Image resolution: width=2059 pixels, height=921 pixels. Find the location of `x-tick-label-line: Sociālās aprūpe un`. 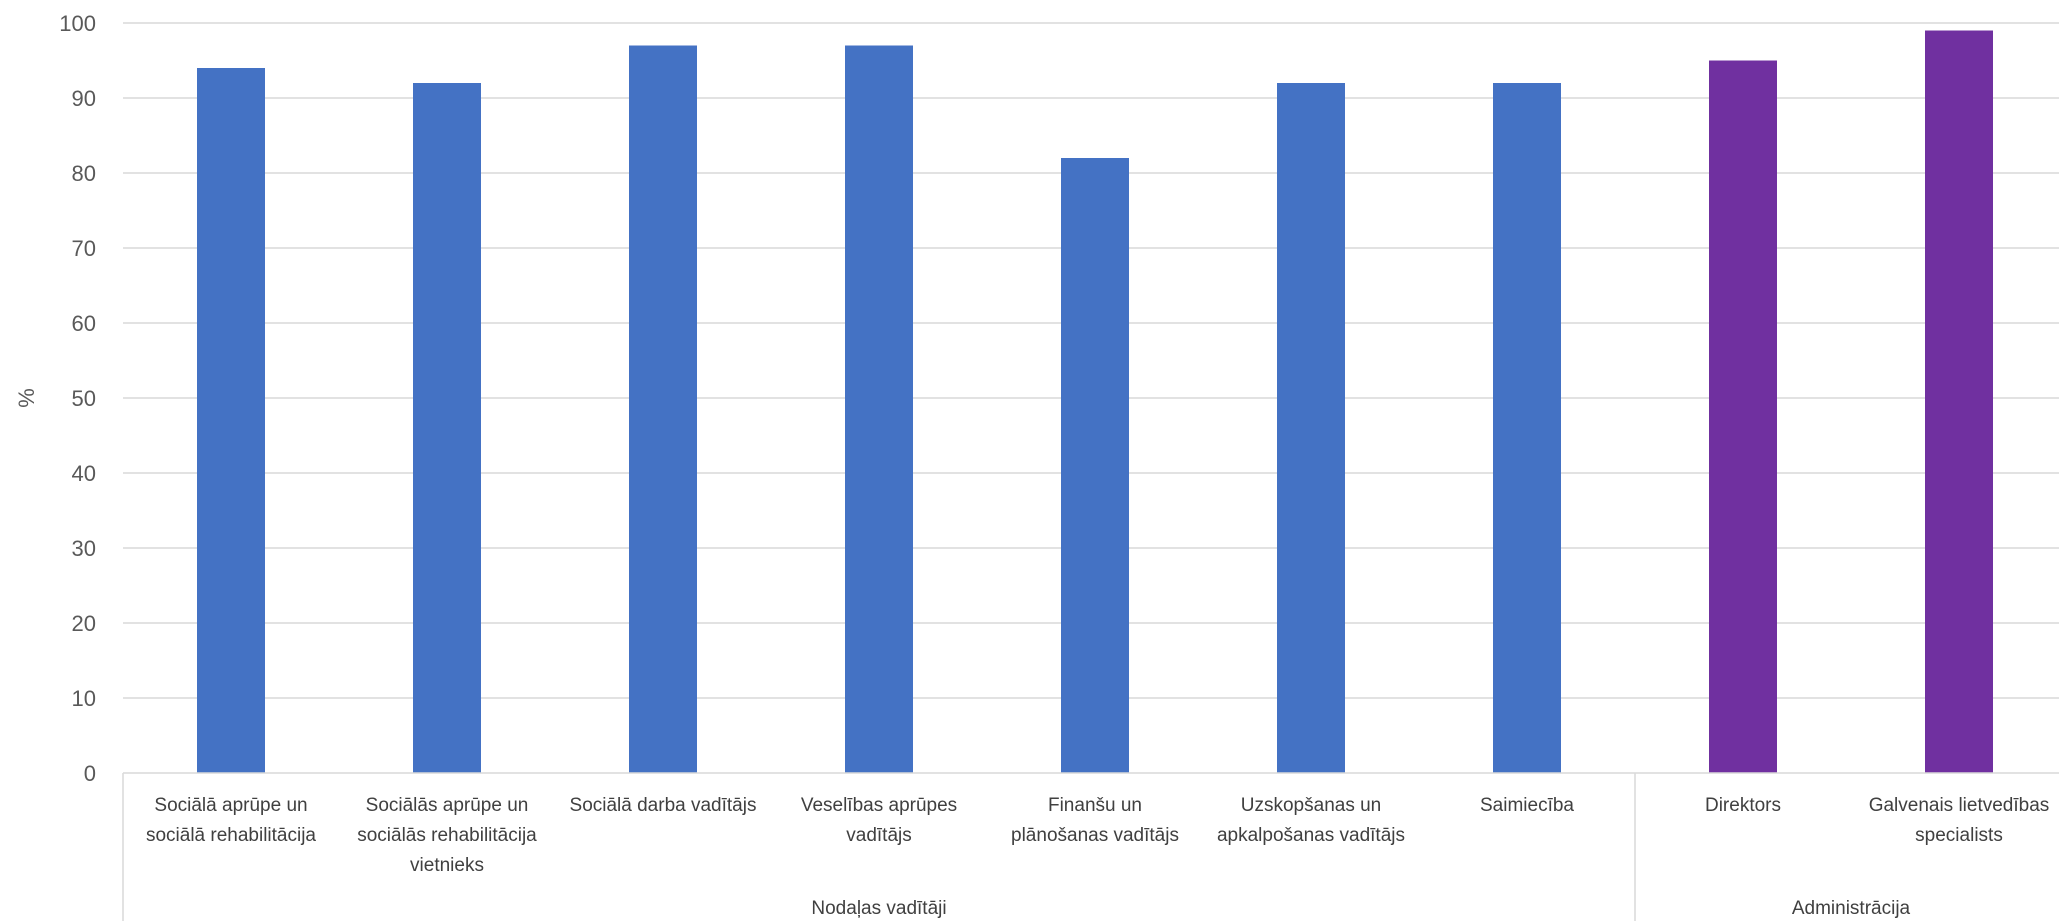

x-tick-label-line: Sociālās aprūpe un is located at coordinates (447, 805).